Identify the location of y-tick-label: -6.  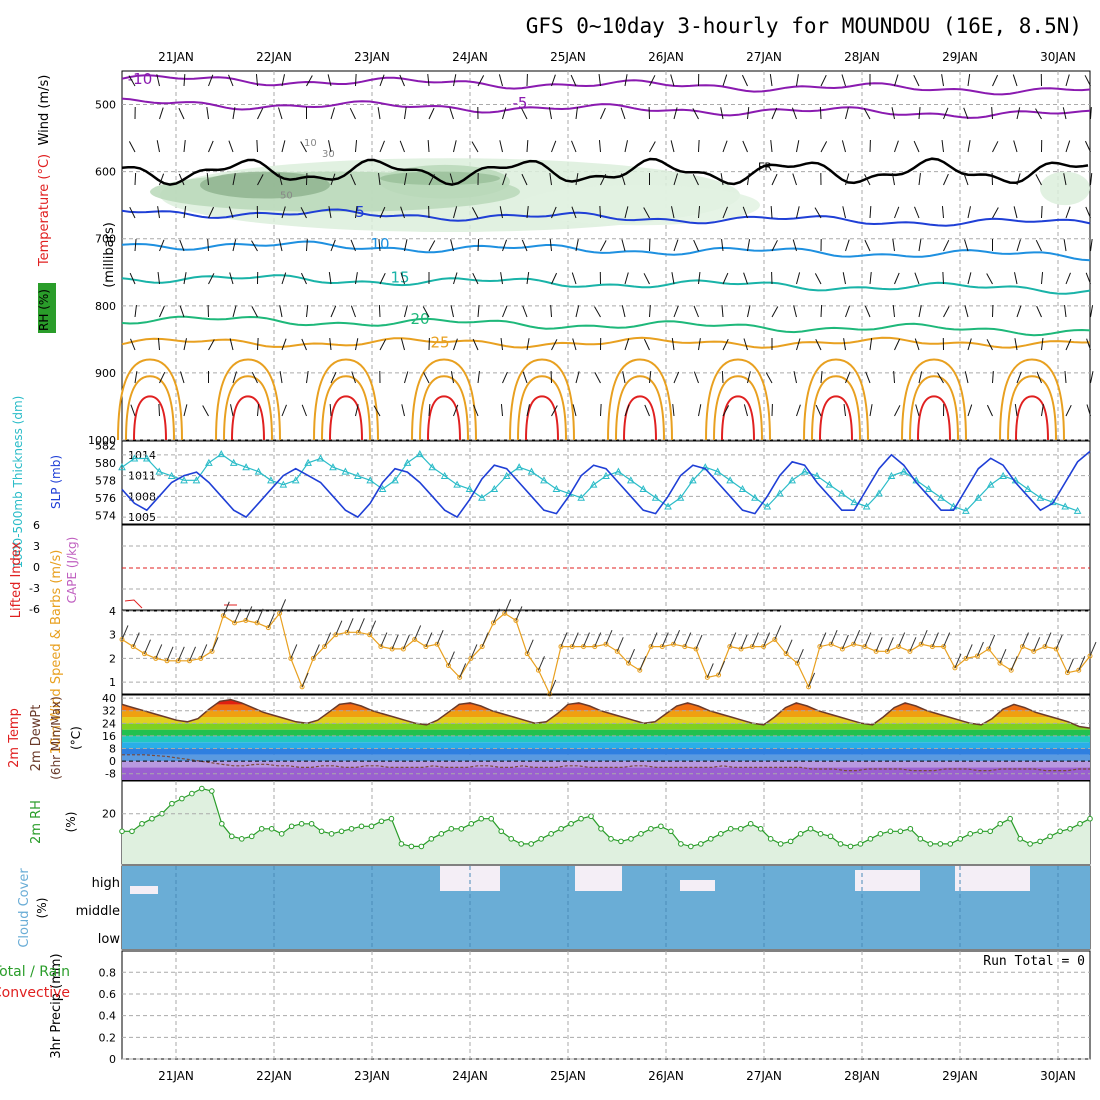
(34, 609).